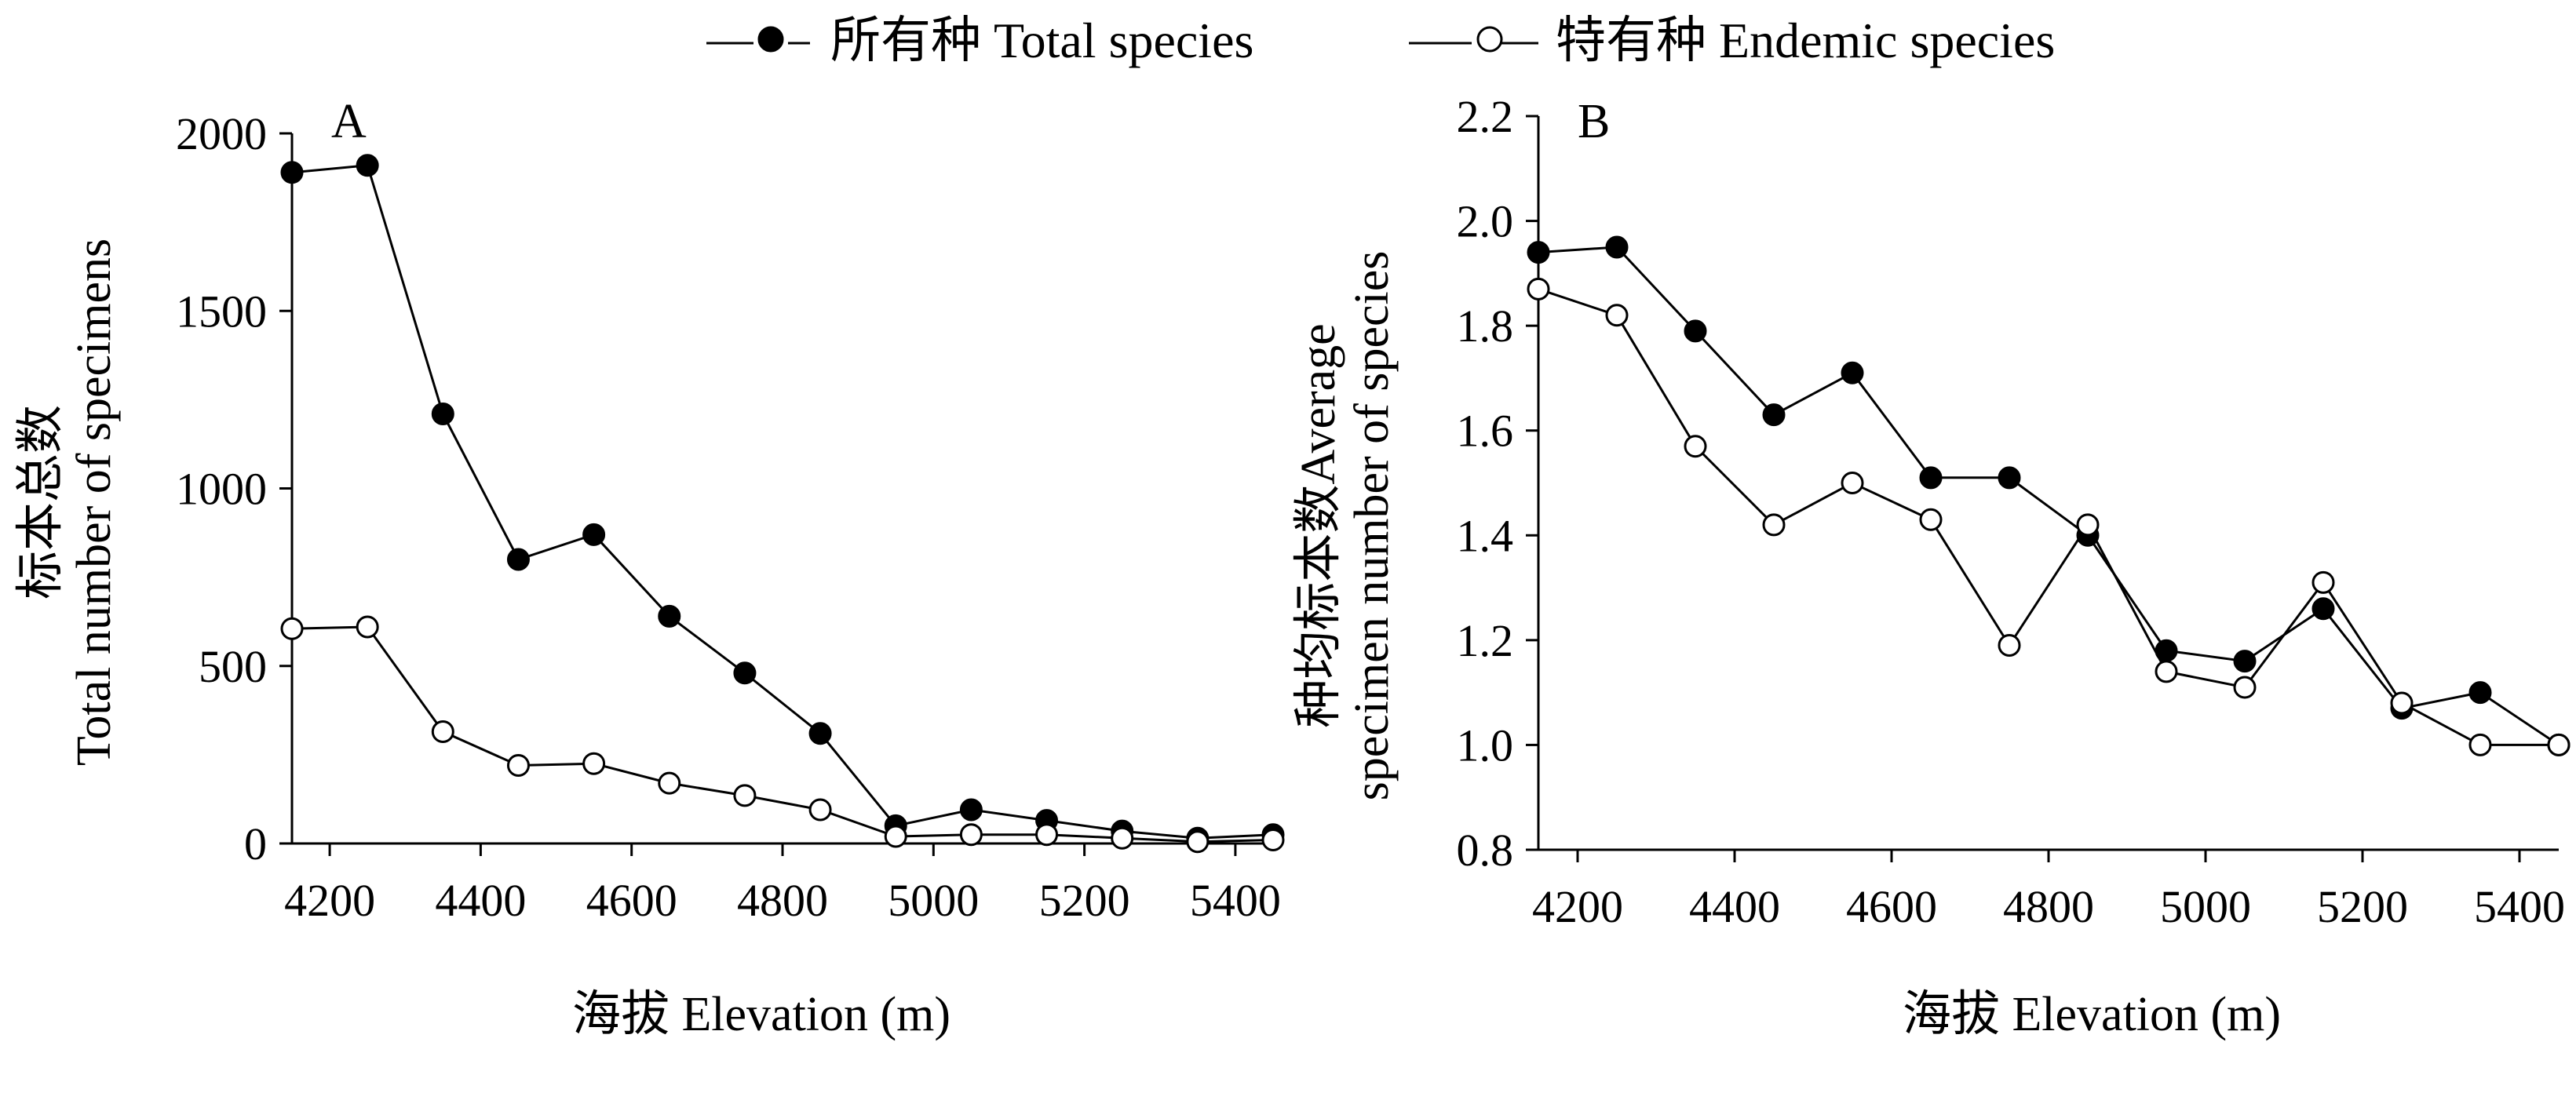  What do you see at coordinates (770, 39) in the screenshot?
I see `legend-total-marker` at bounding box center [770, 39].